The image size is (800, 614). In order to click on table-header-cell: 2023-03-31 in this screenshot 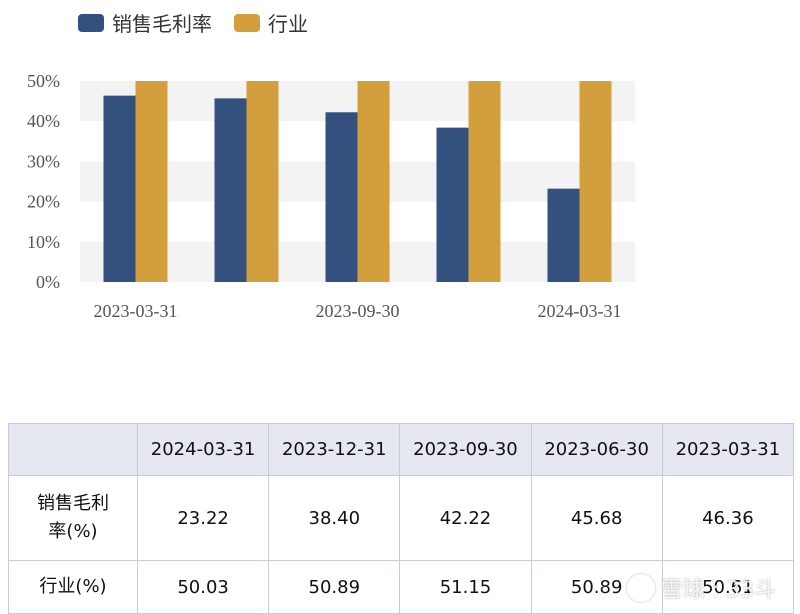, I will do `click(728, 449)`.